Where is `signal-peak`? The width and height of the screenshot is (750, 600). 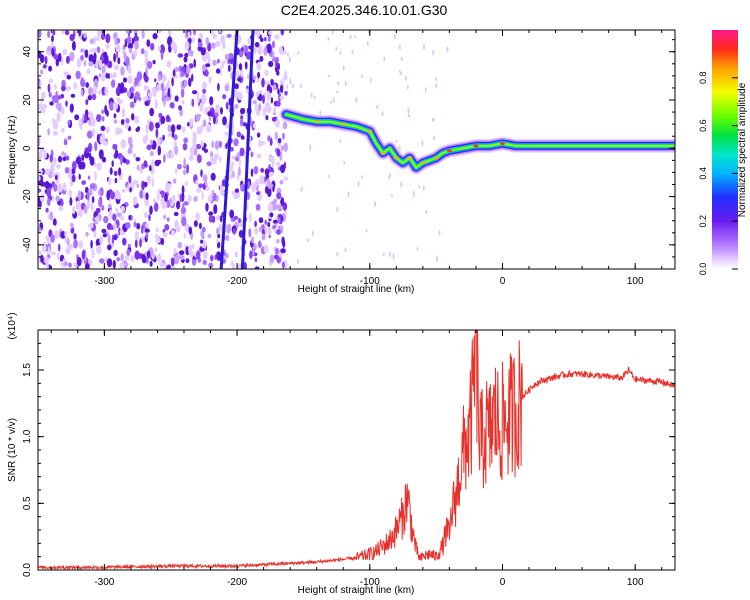
signal-peak is located at coordinates (383, 153).